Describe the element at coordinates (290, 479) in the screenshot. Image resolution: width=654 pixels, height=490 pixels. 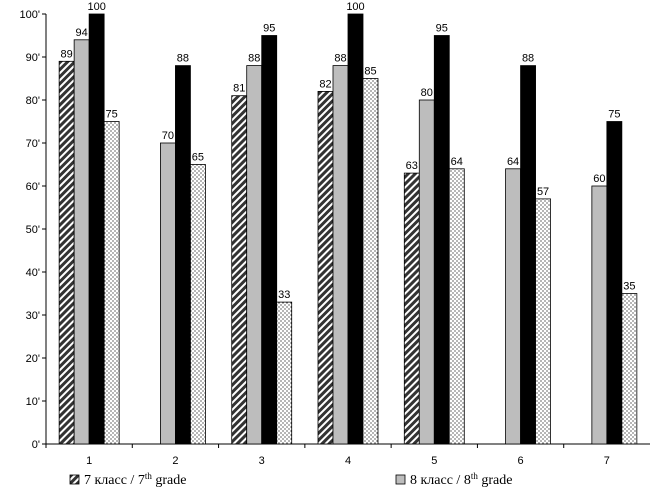
I see `legend: 7 класс / 7th grade 8 класс / 8th grade` at that location.